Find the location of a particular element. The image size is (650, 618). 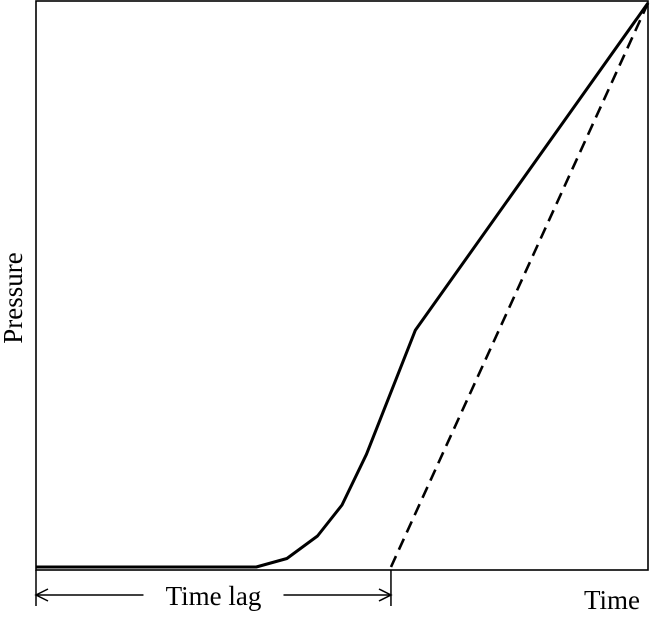

x-axis-label: Time is located at coordinates (612, 599).